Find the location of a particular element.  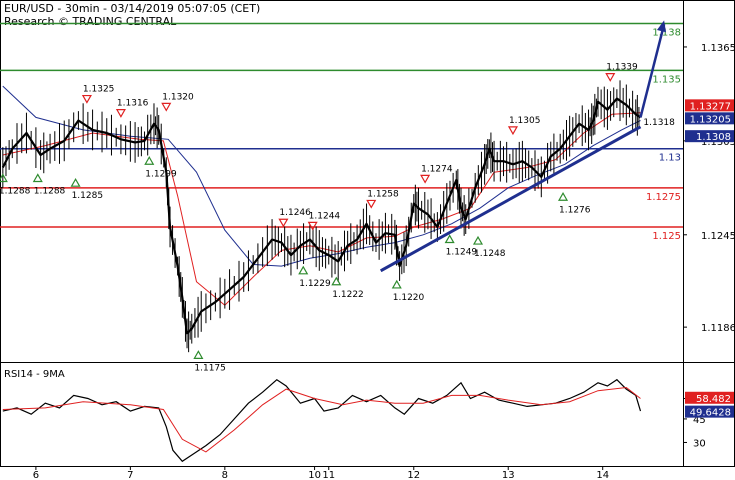

x-tick-label: 13 is located at coordinates (508, 475).